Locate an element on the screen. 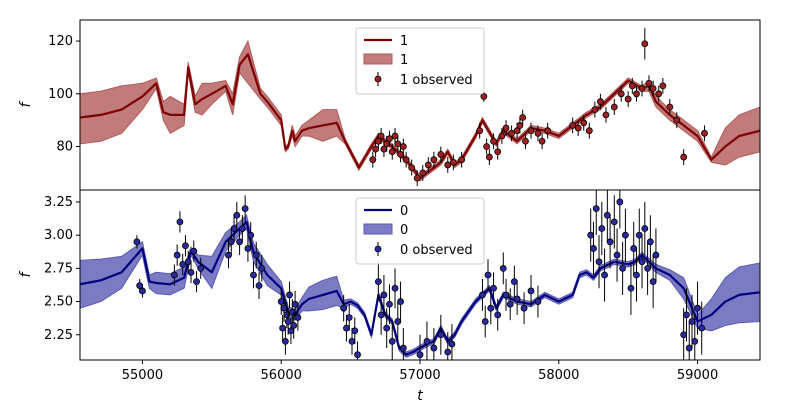 The image size is (800, 400). top-y-axis-label: f is located at coordinates (26, 103).